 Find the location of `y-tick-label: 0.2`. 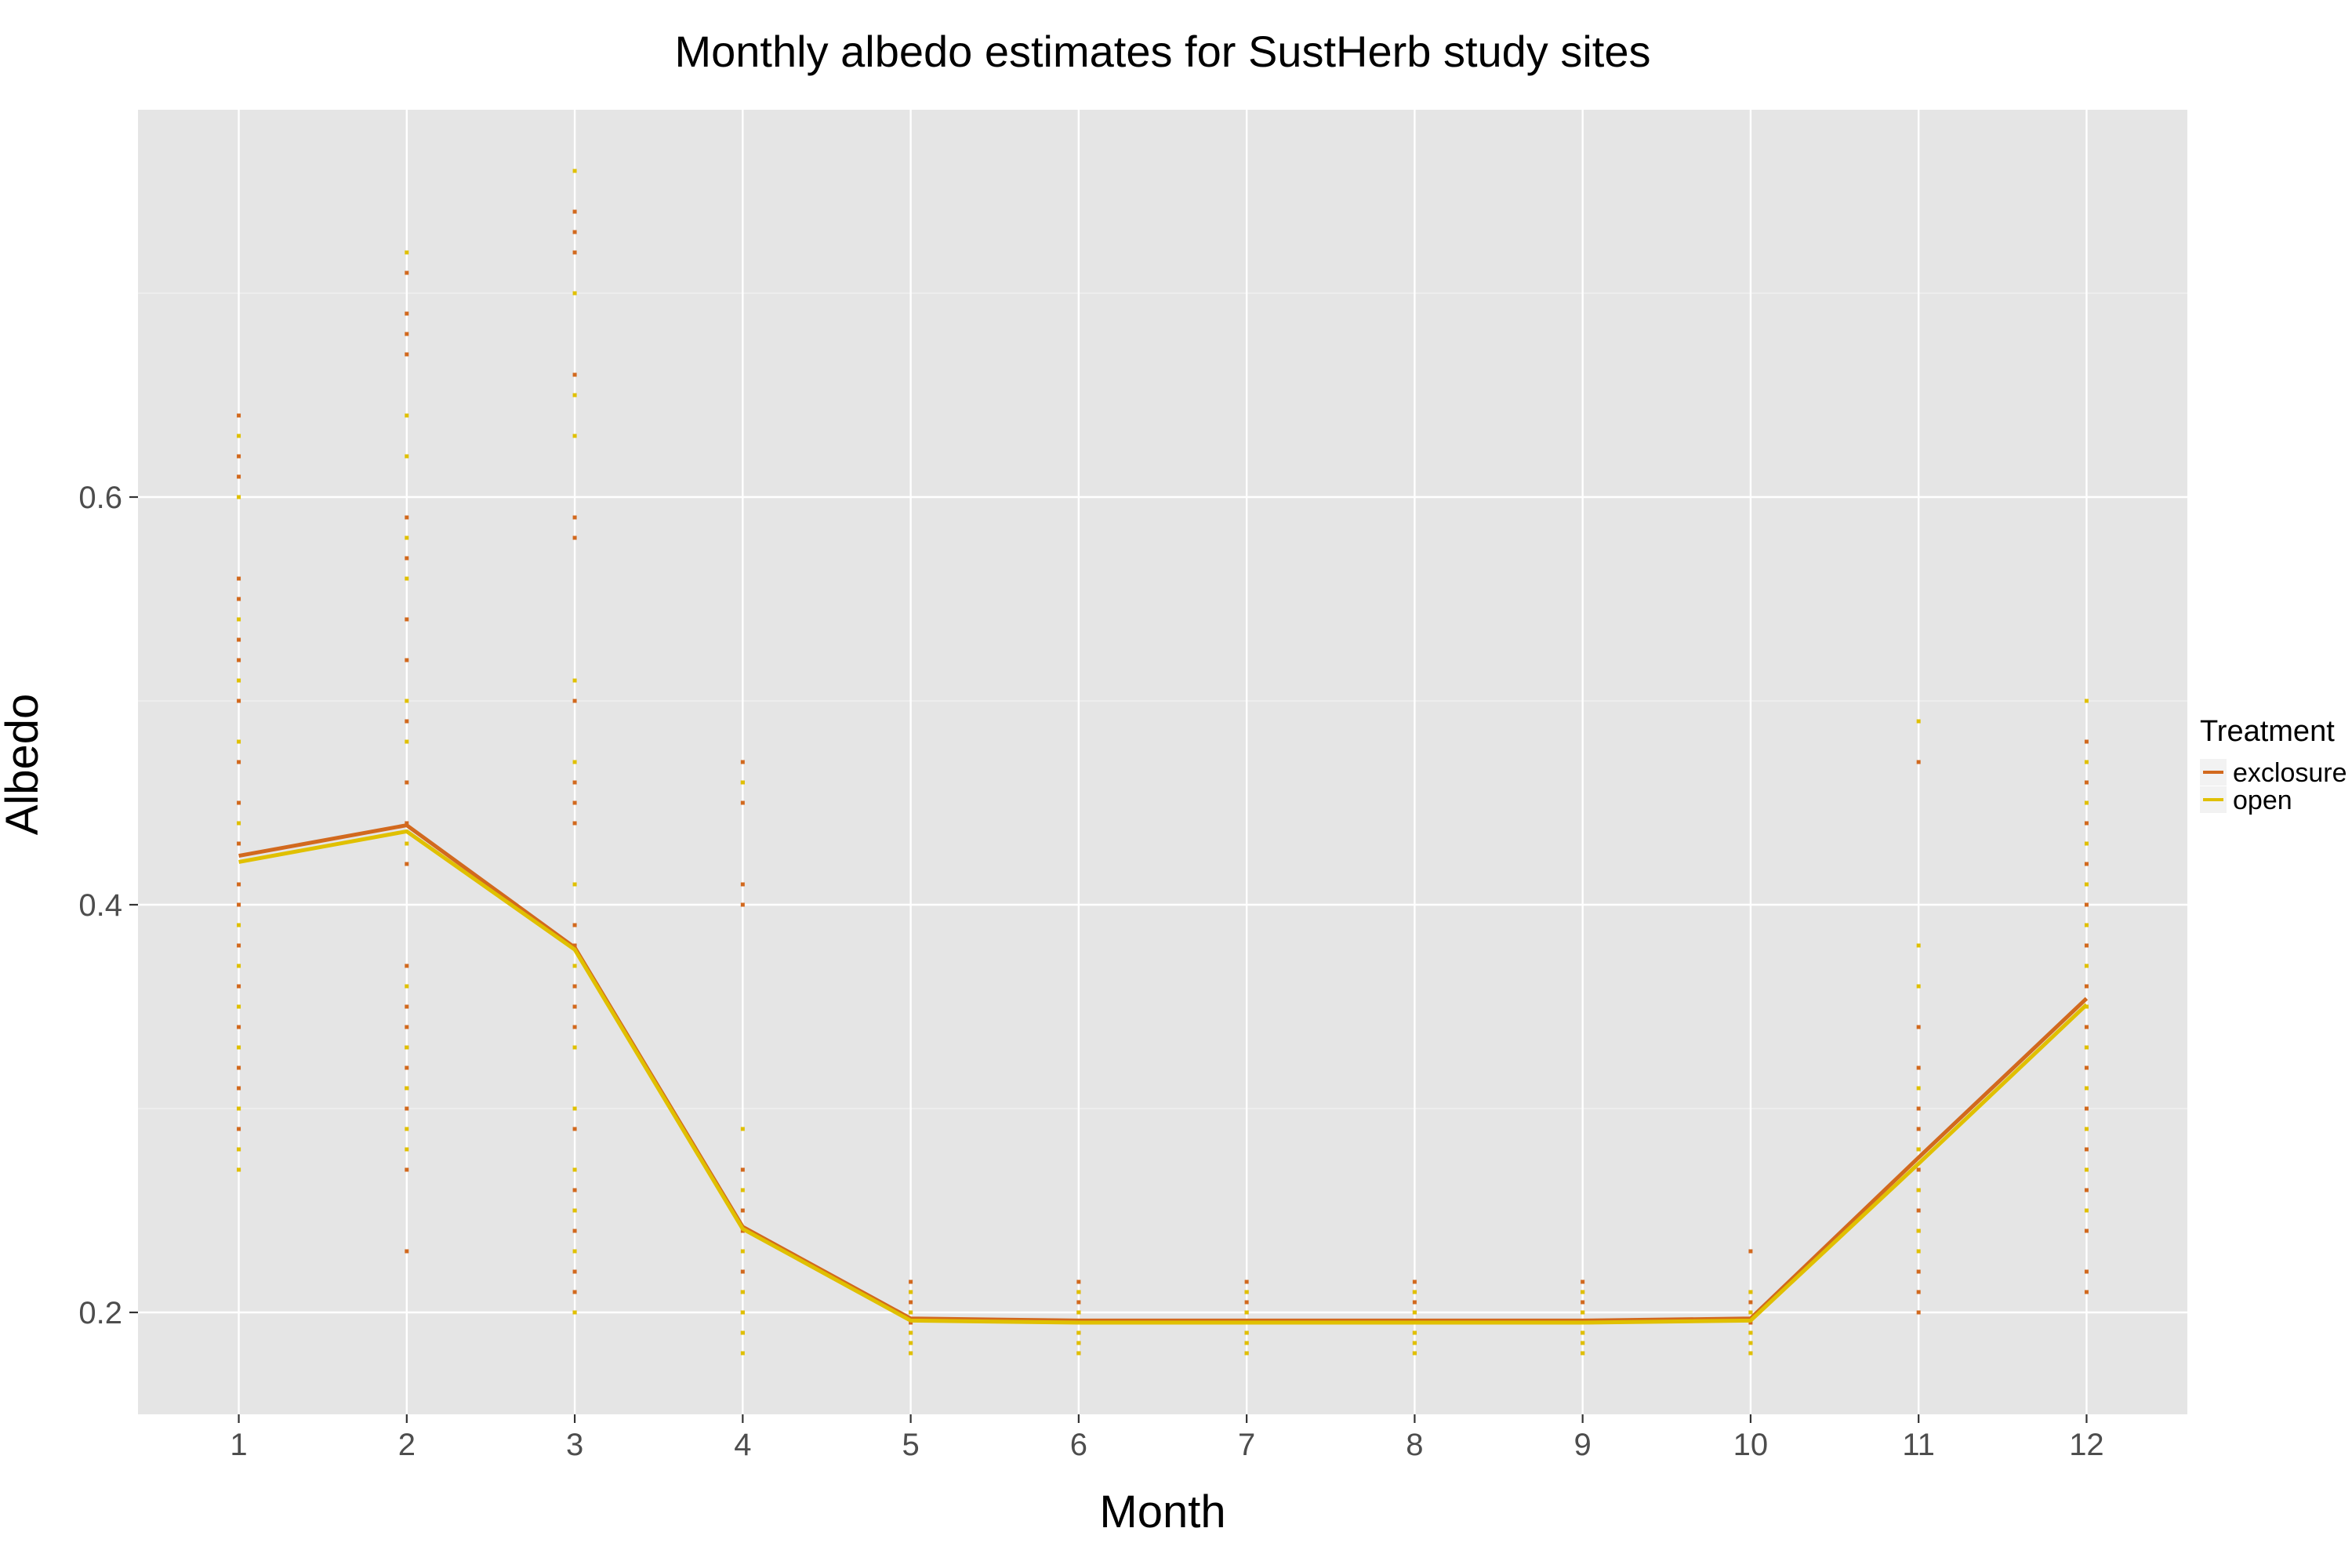

y-tick-label: 0.2 is located at coordinates (100, 1313).